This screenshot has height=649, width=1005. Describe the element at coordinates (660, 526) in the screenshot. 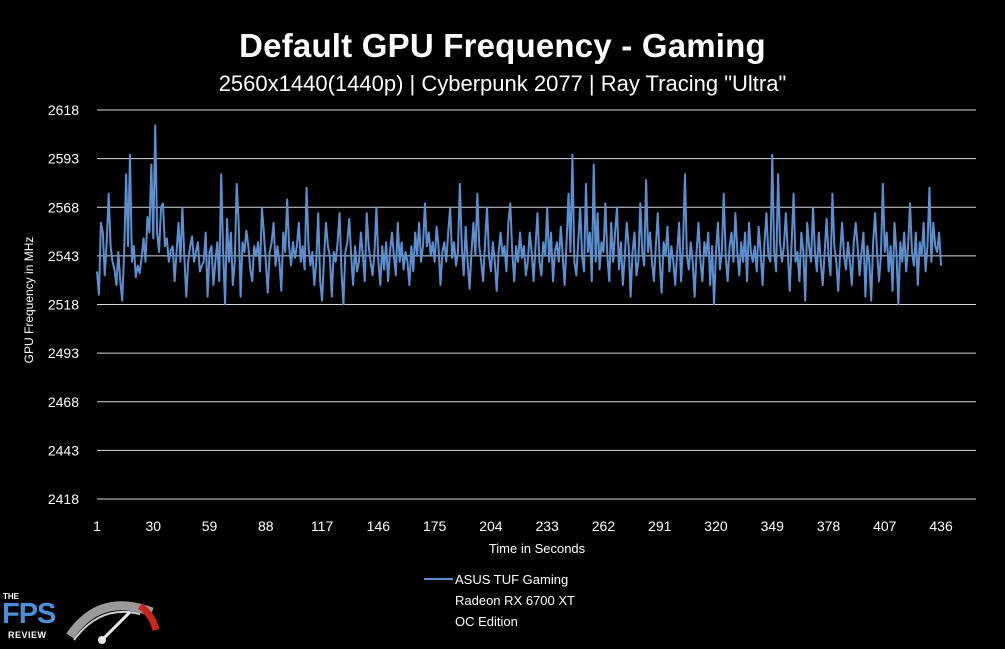

I see `x-tick-label: 291` at that location.